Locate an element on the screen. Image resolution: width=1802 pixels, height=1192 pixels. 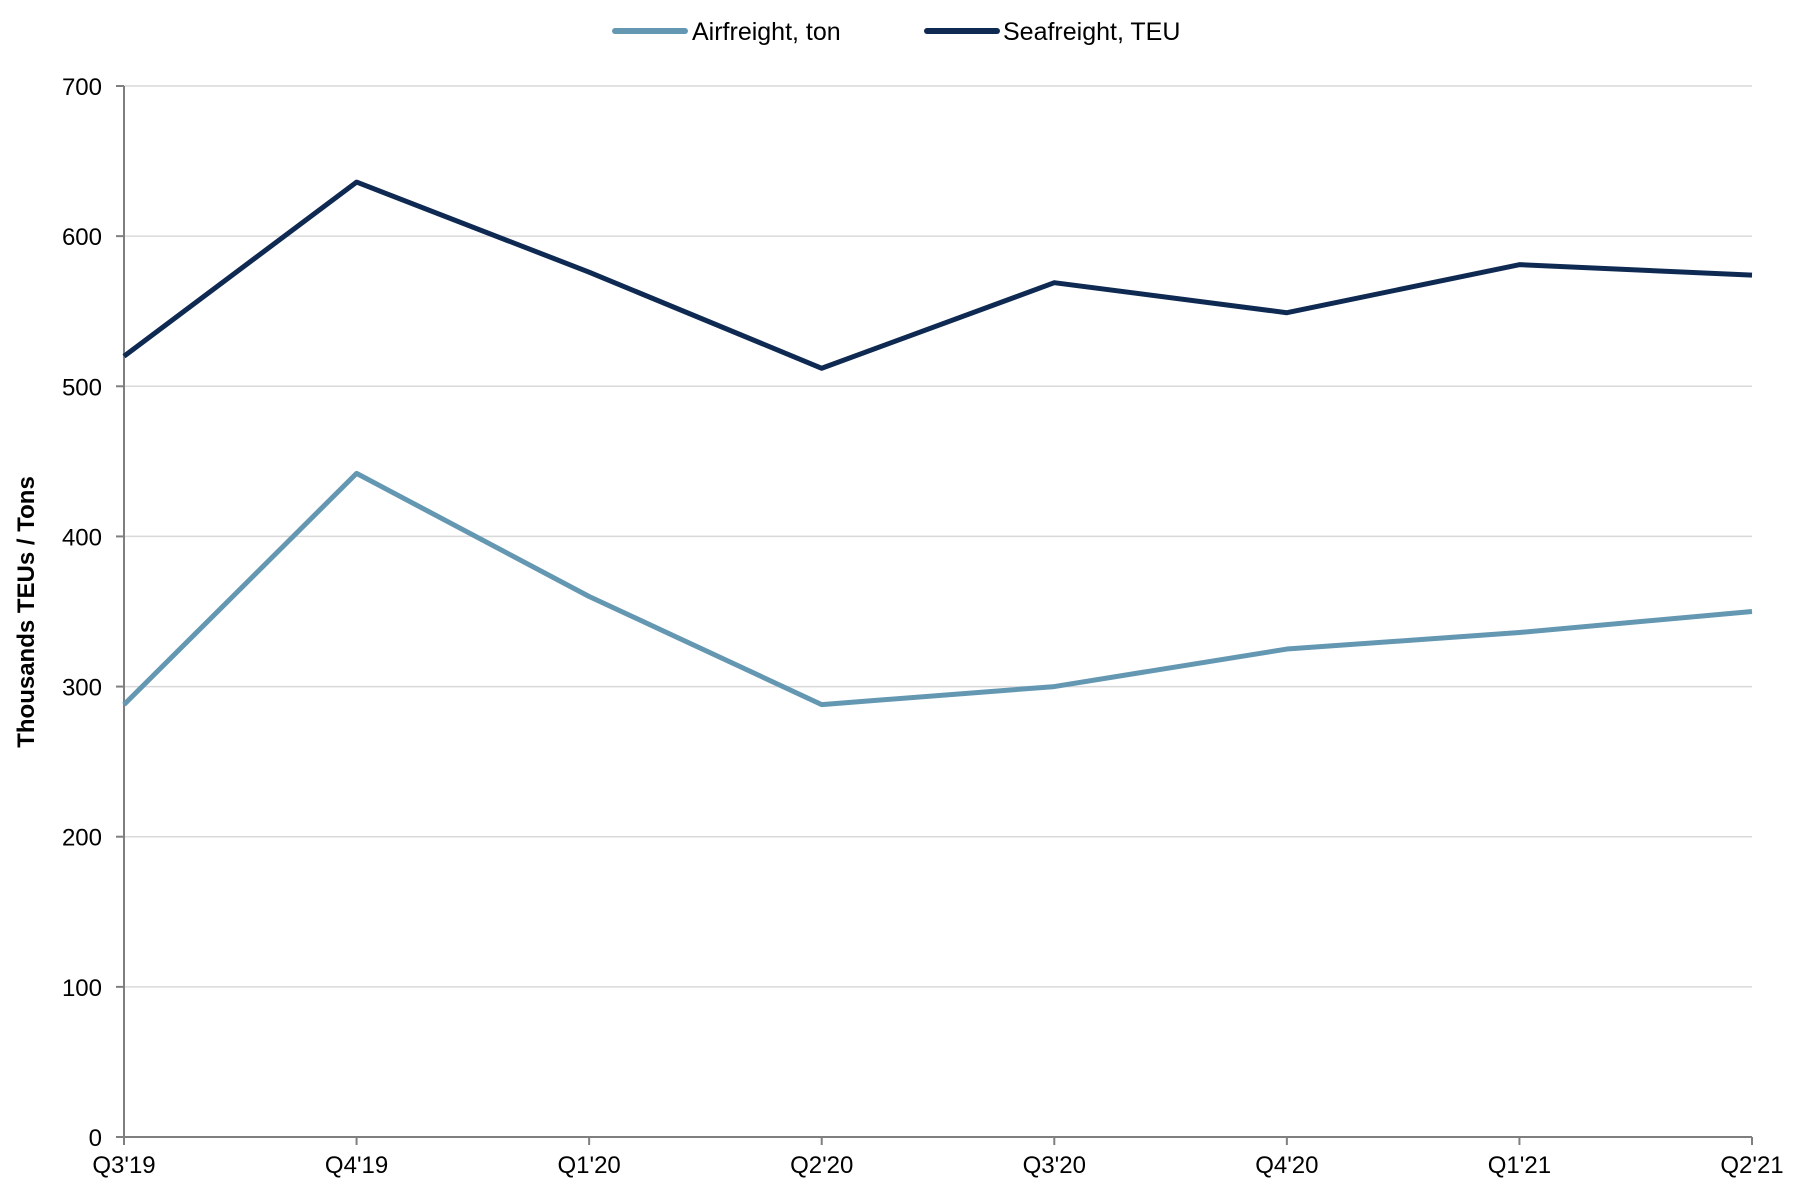
y-tick-label: 700 is located at coordinates (82, 87).